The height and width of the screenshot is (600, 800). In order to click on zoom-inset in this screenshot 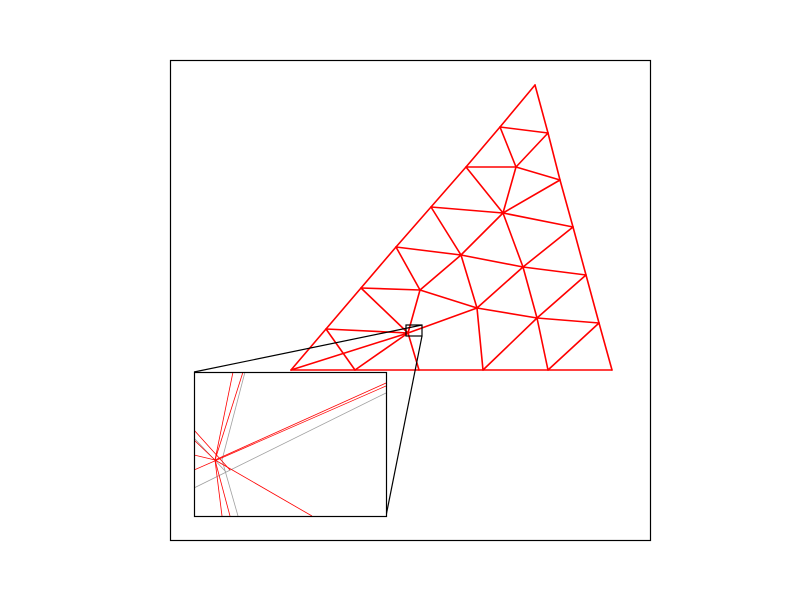, I will do `click(290, 444)`.